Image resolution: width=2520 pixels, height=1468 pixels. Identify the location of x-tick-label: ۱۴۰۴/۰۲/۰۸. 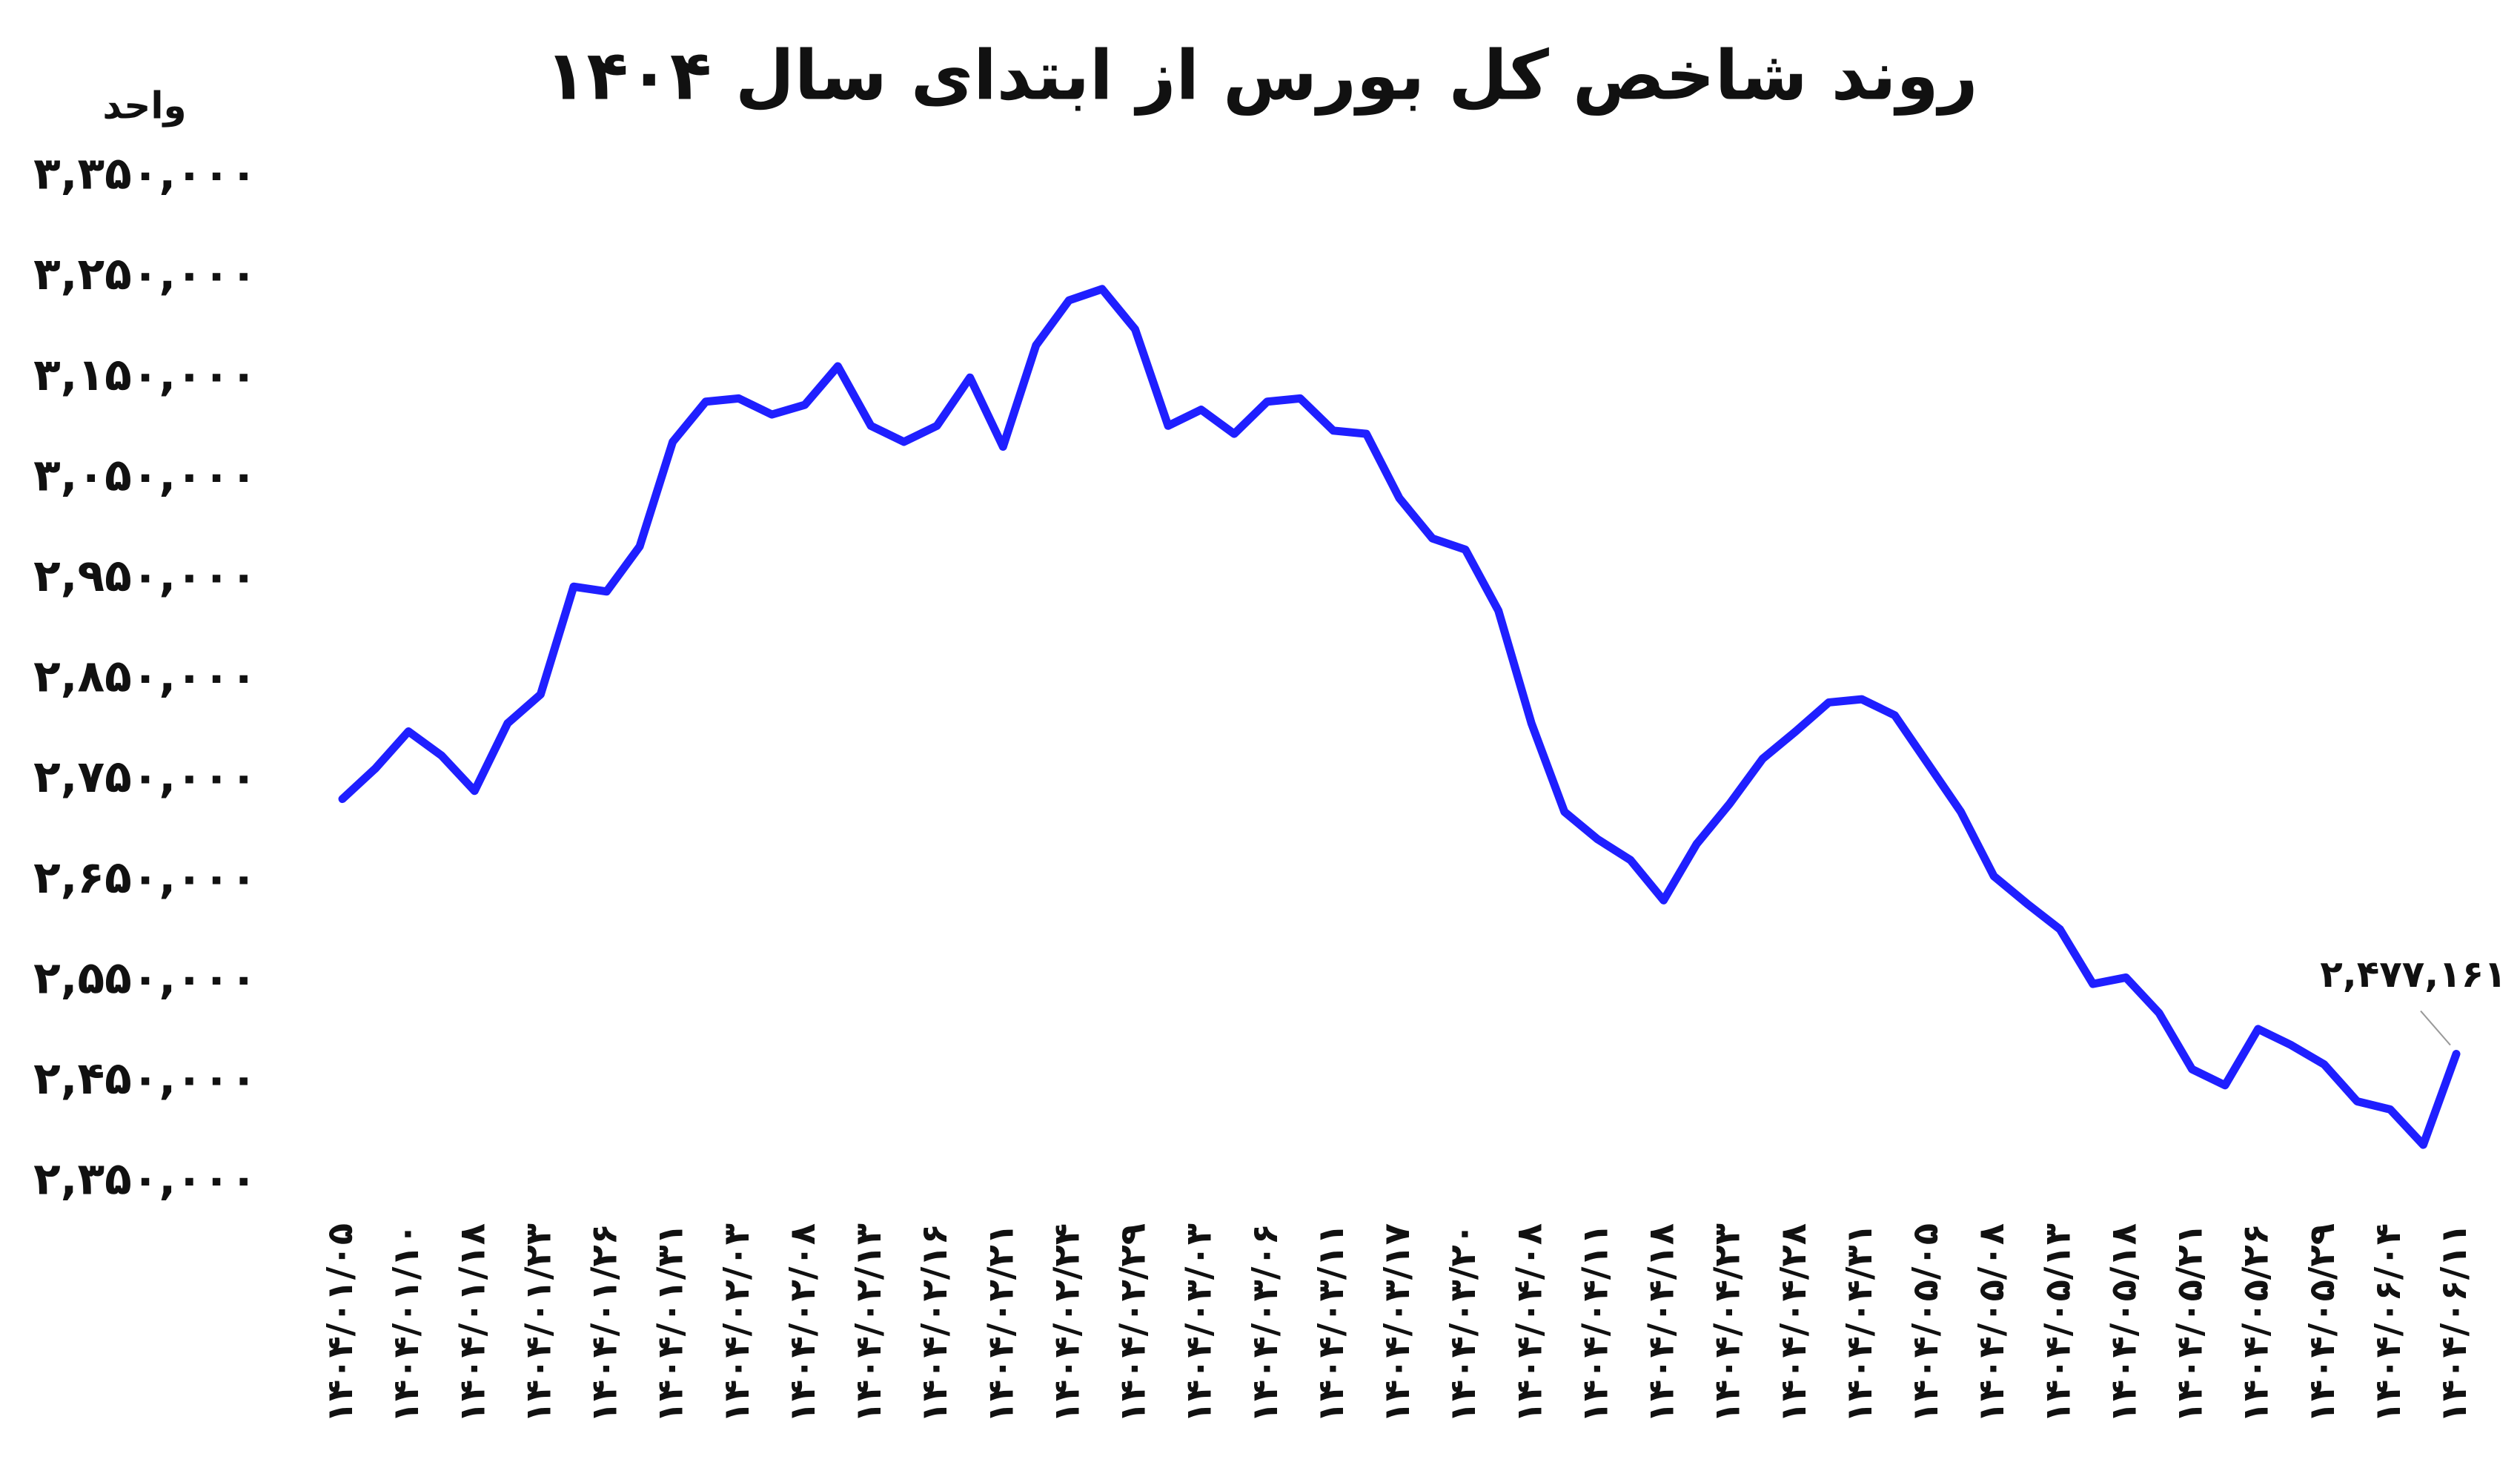
(803, 1323).